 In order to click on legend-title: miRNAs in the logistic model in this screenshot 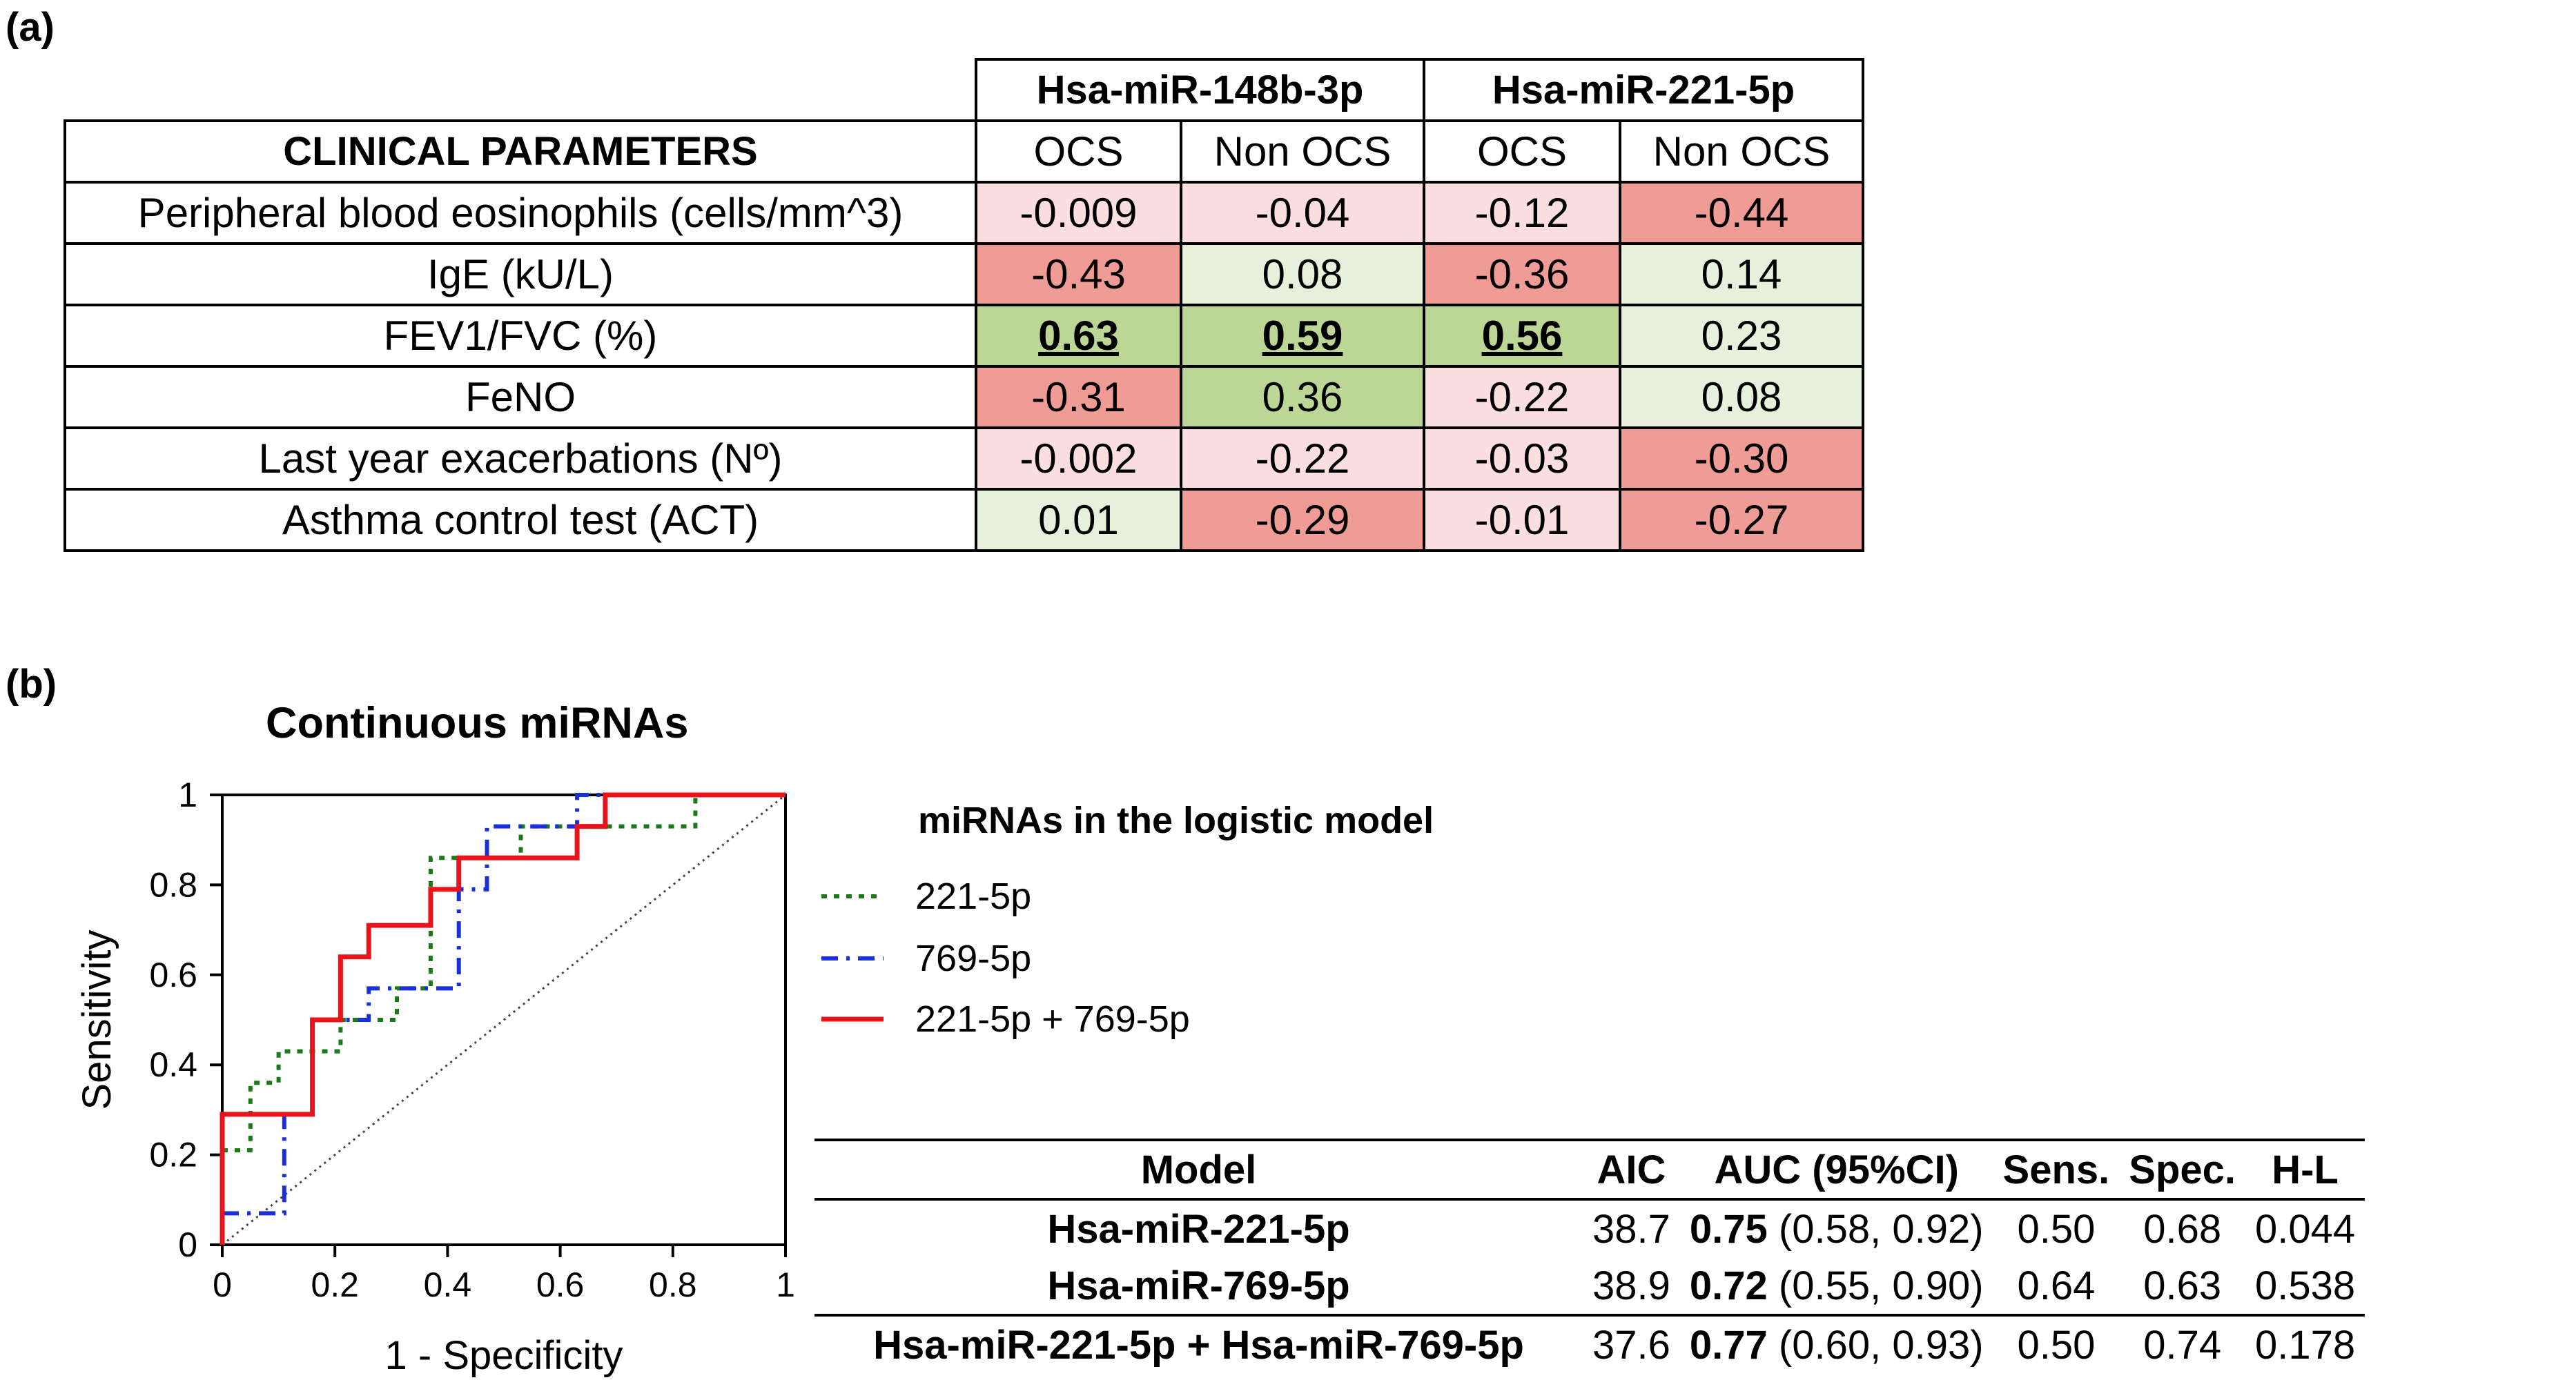, I will do `click(1176, 820)`.